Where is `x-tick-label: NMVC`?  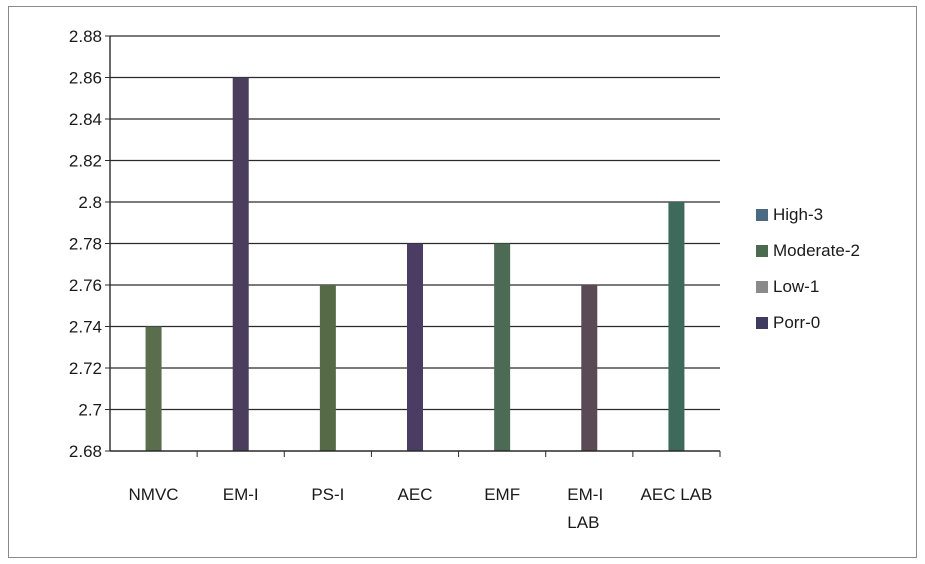 x-tick-label: NMVC is located at coordinates (154, 494).